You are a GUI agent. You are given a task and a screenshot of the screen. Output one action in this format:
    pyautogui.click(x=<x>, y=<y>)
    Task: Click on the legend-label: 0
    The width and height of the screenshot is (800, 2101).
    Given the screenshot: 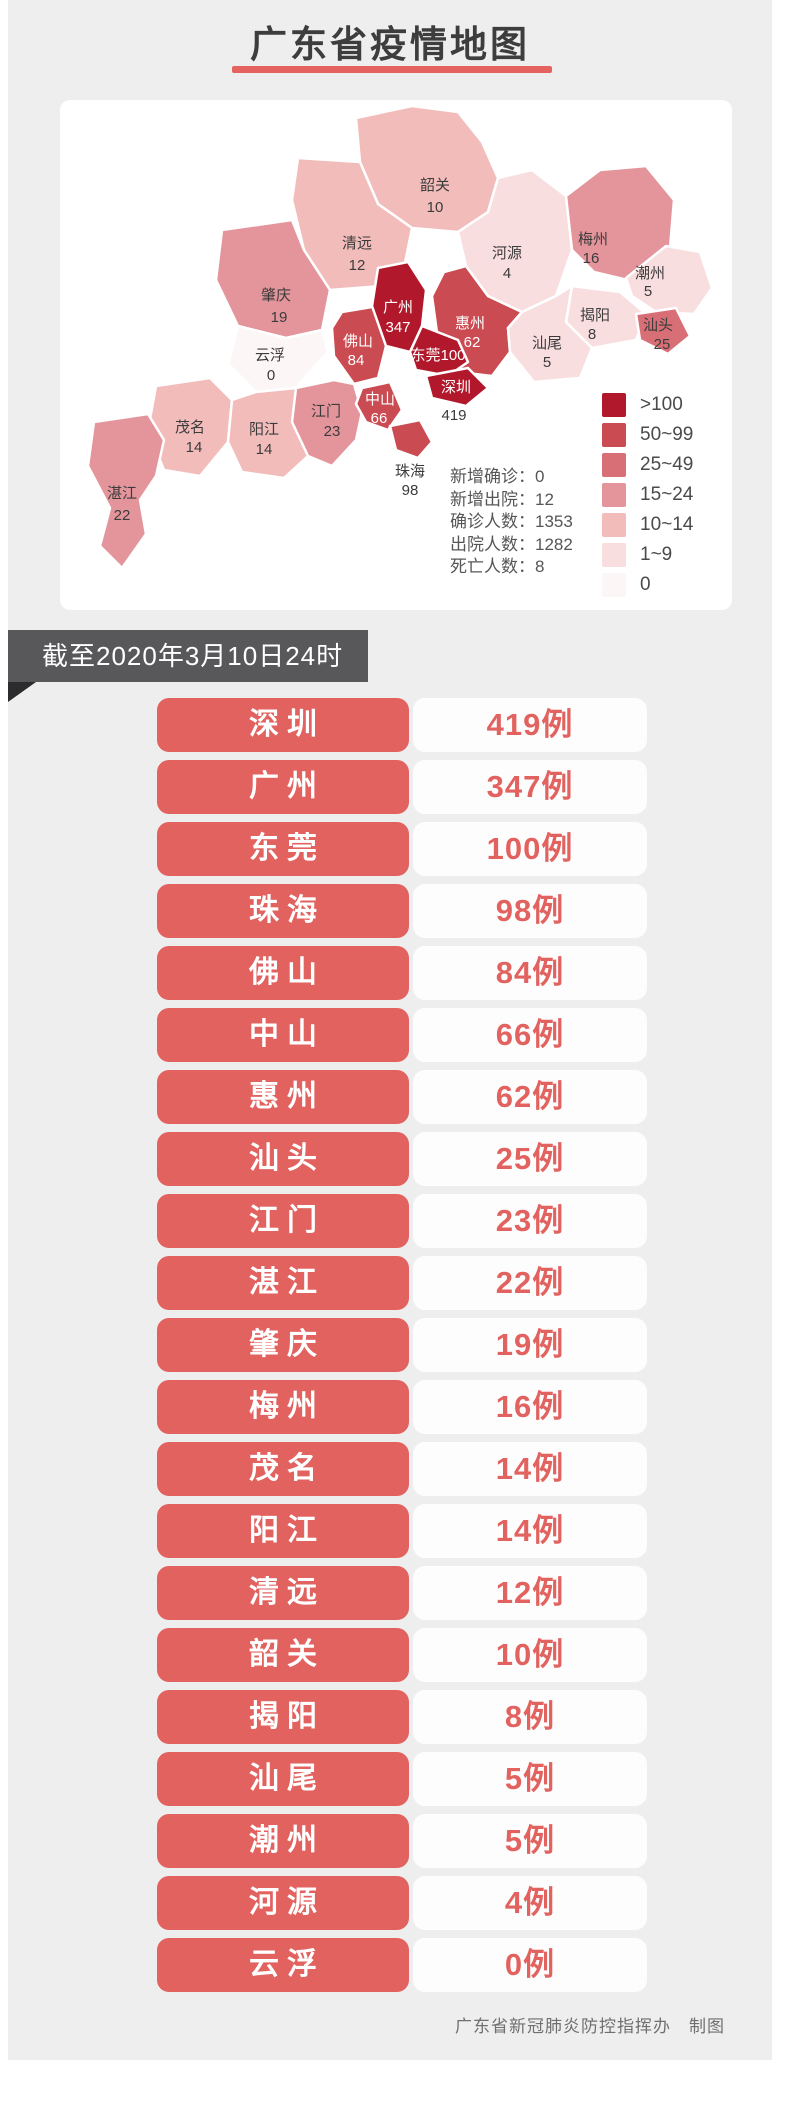 What is the action you would take?
    pyautogui.click(x=645, y=584)
    